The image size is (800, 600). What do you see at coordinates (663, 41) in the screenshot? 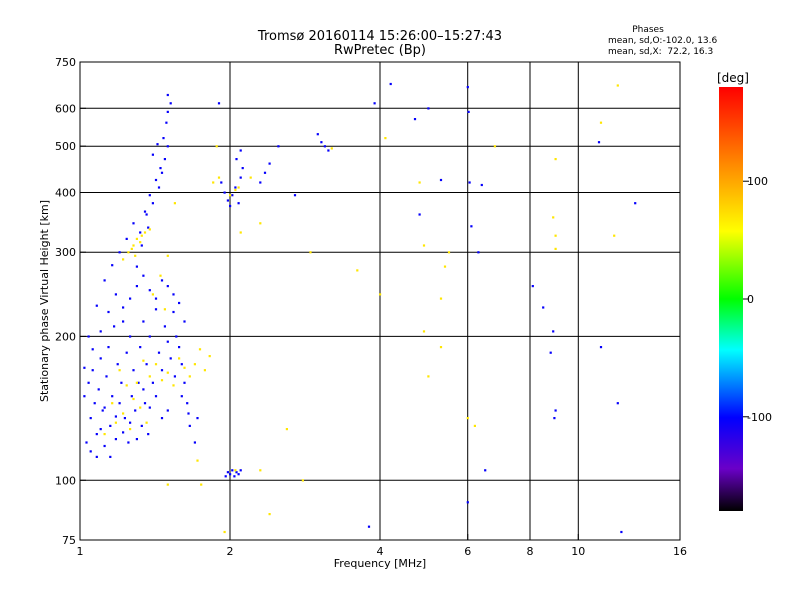
I see `info-line-o: mean, sd,O:-102.0, 13.6` at bounding box center [663, 41].